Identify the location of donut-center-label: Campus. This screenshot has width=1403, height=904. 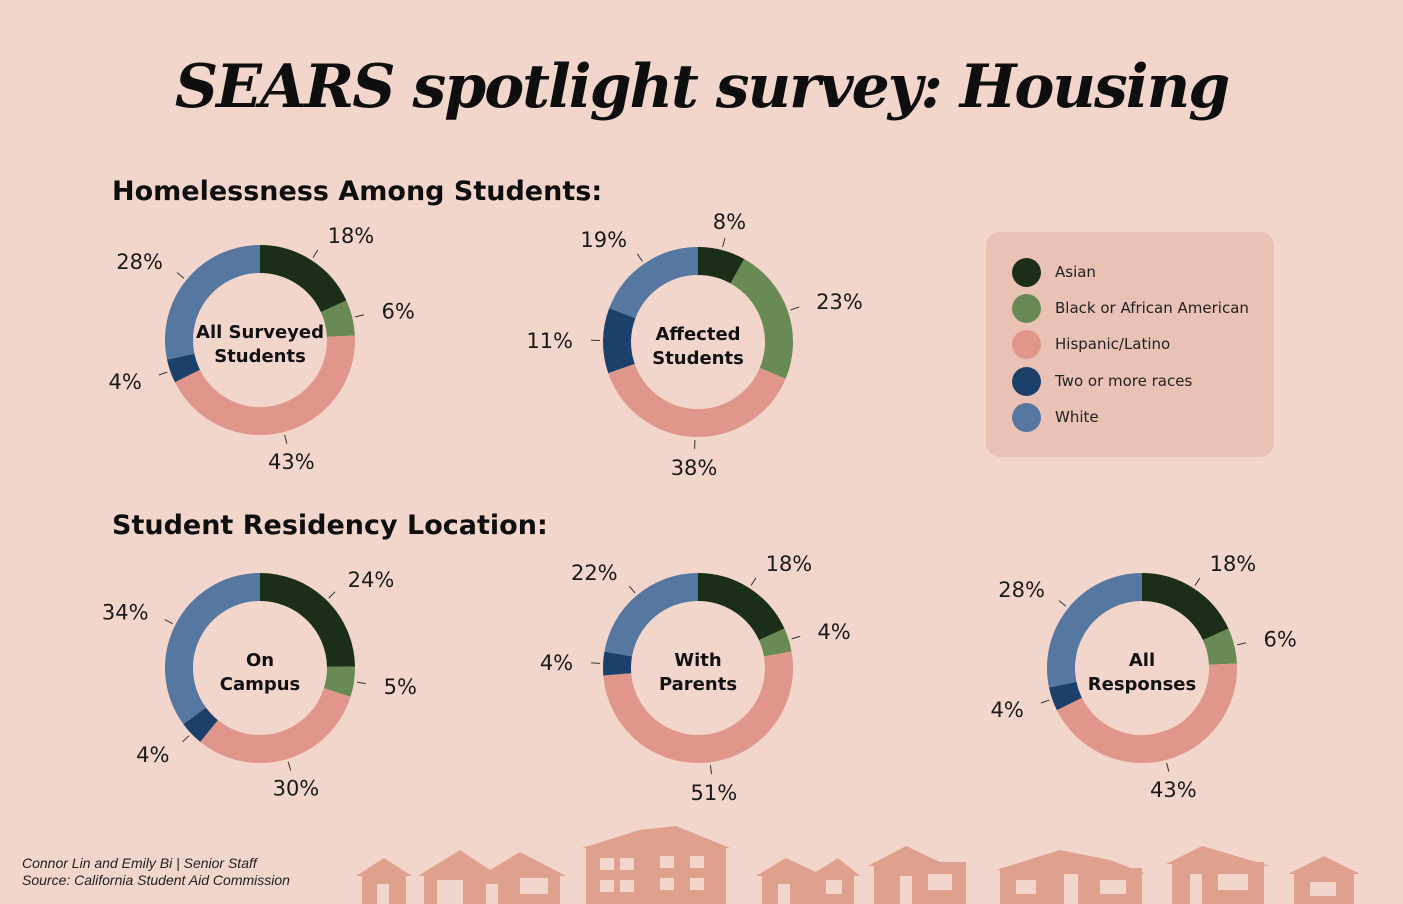
(260, 684).